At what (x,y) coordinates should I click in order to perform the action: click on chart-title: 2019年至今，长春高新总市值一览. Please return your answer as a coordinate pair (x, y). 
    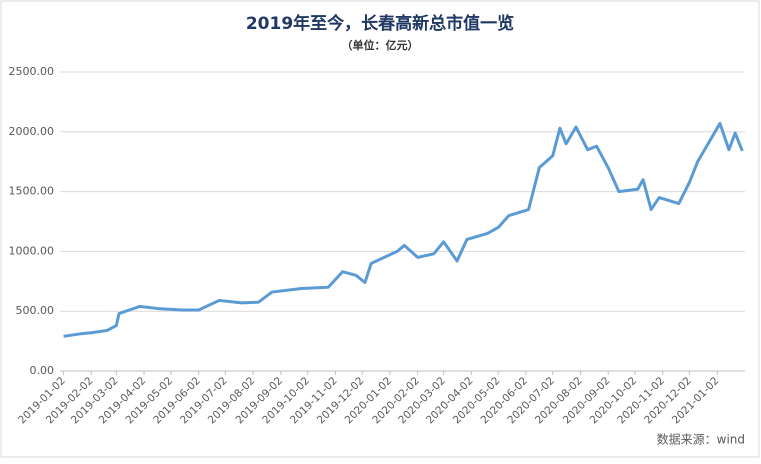
    Looking at the image, I should click on (380, 23).